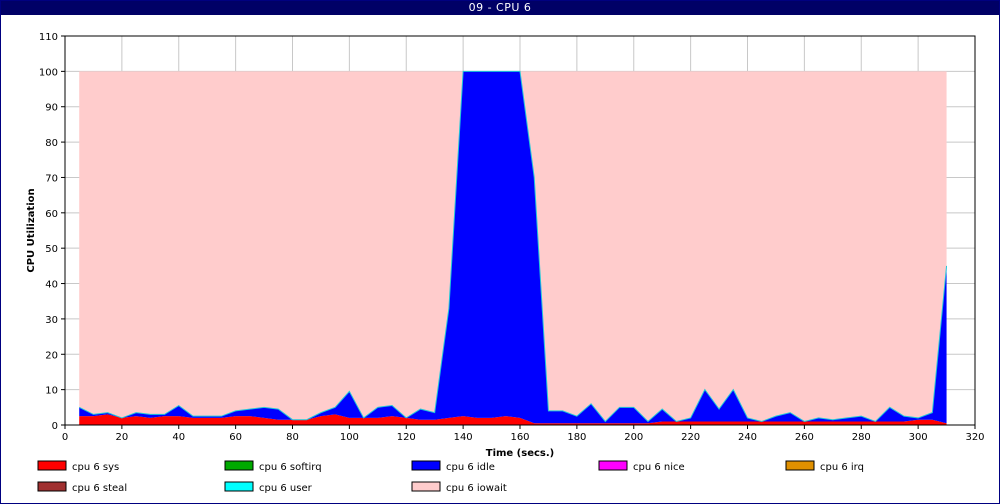 The width and height of the screenshot is (1000, 504). Describe the element at coordinates (292, 437) in the screenshot. I see `x-tick-label: 80` at that location.